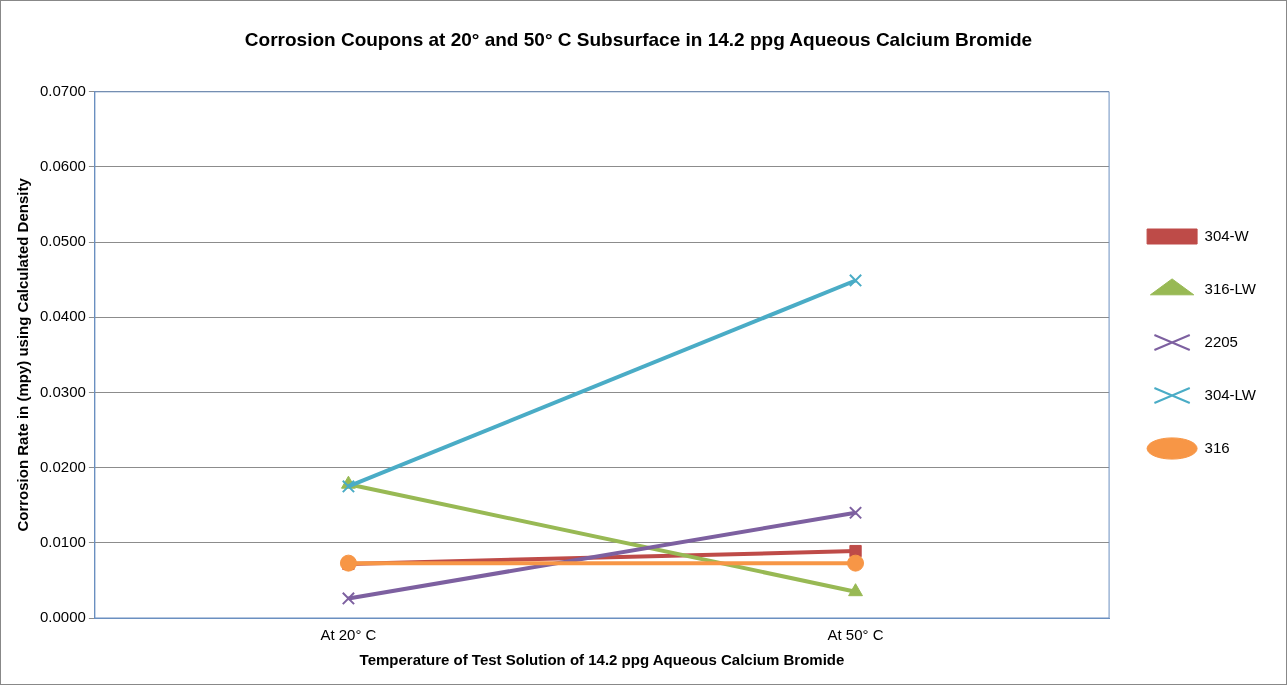 This screenshot has width=1287, height=685. What do you see at coordinates (62, 90) in the screenshot?
I see `y-tick-label: 0.0700` at bounding box center [62, 90].